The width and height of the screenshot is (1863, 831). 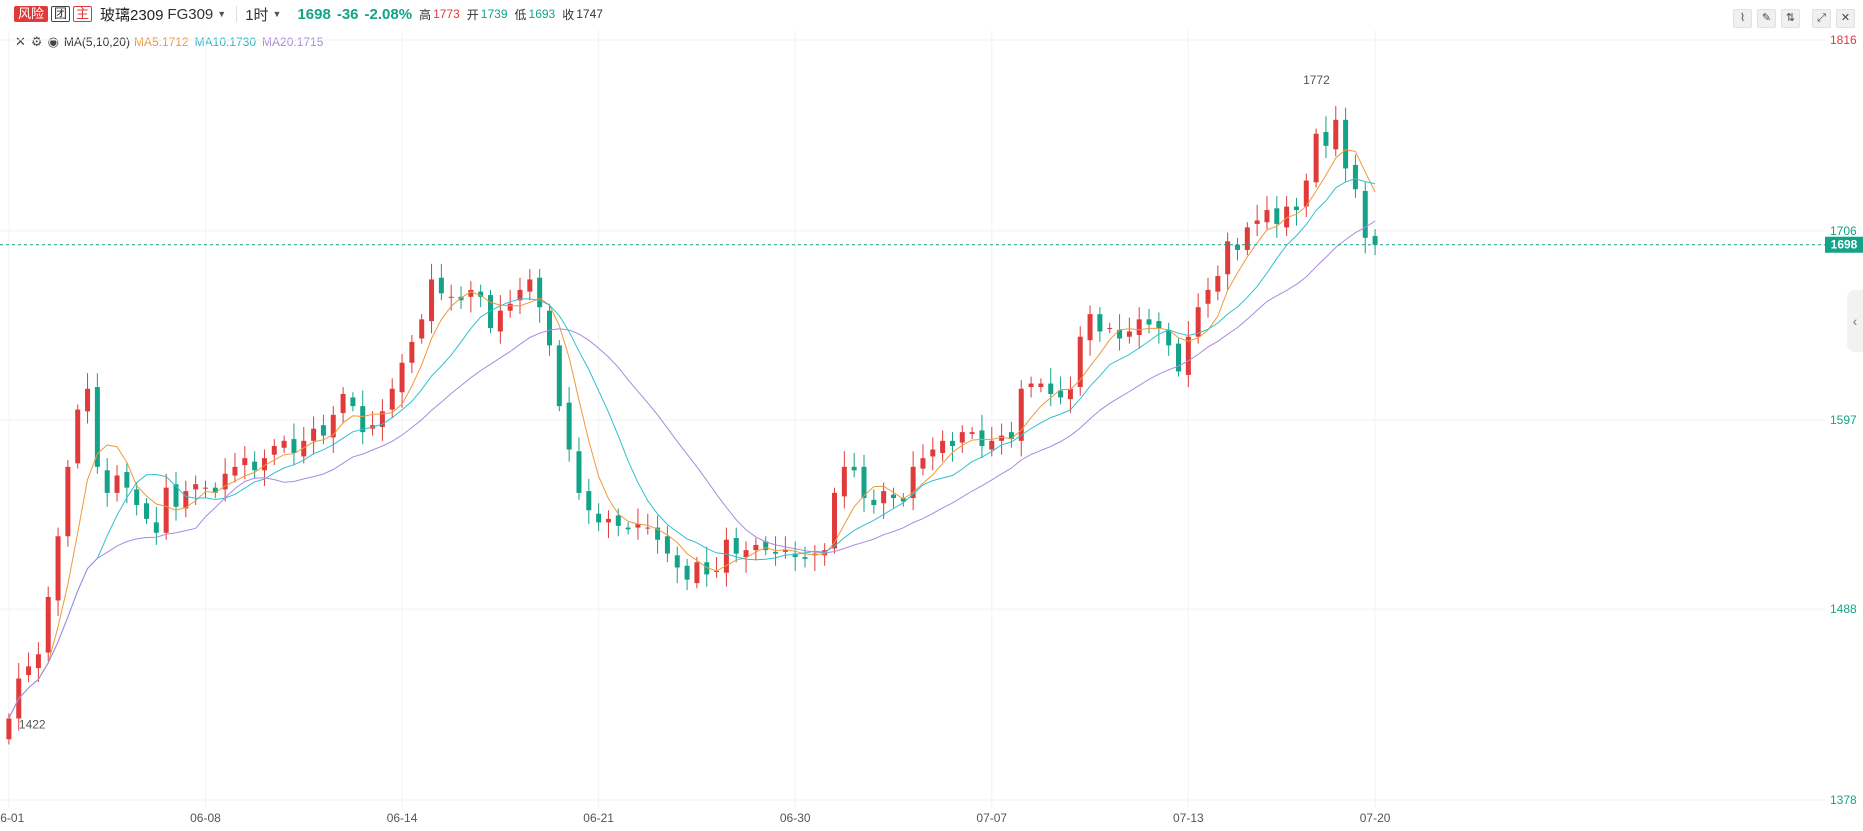 What do you see at coordinates (402, 818) in the screenshot?
I see `x-tick-label: 06-14` at bounding box center [402, 818].